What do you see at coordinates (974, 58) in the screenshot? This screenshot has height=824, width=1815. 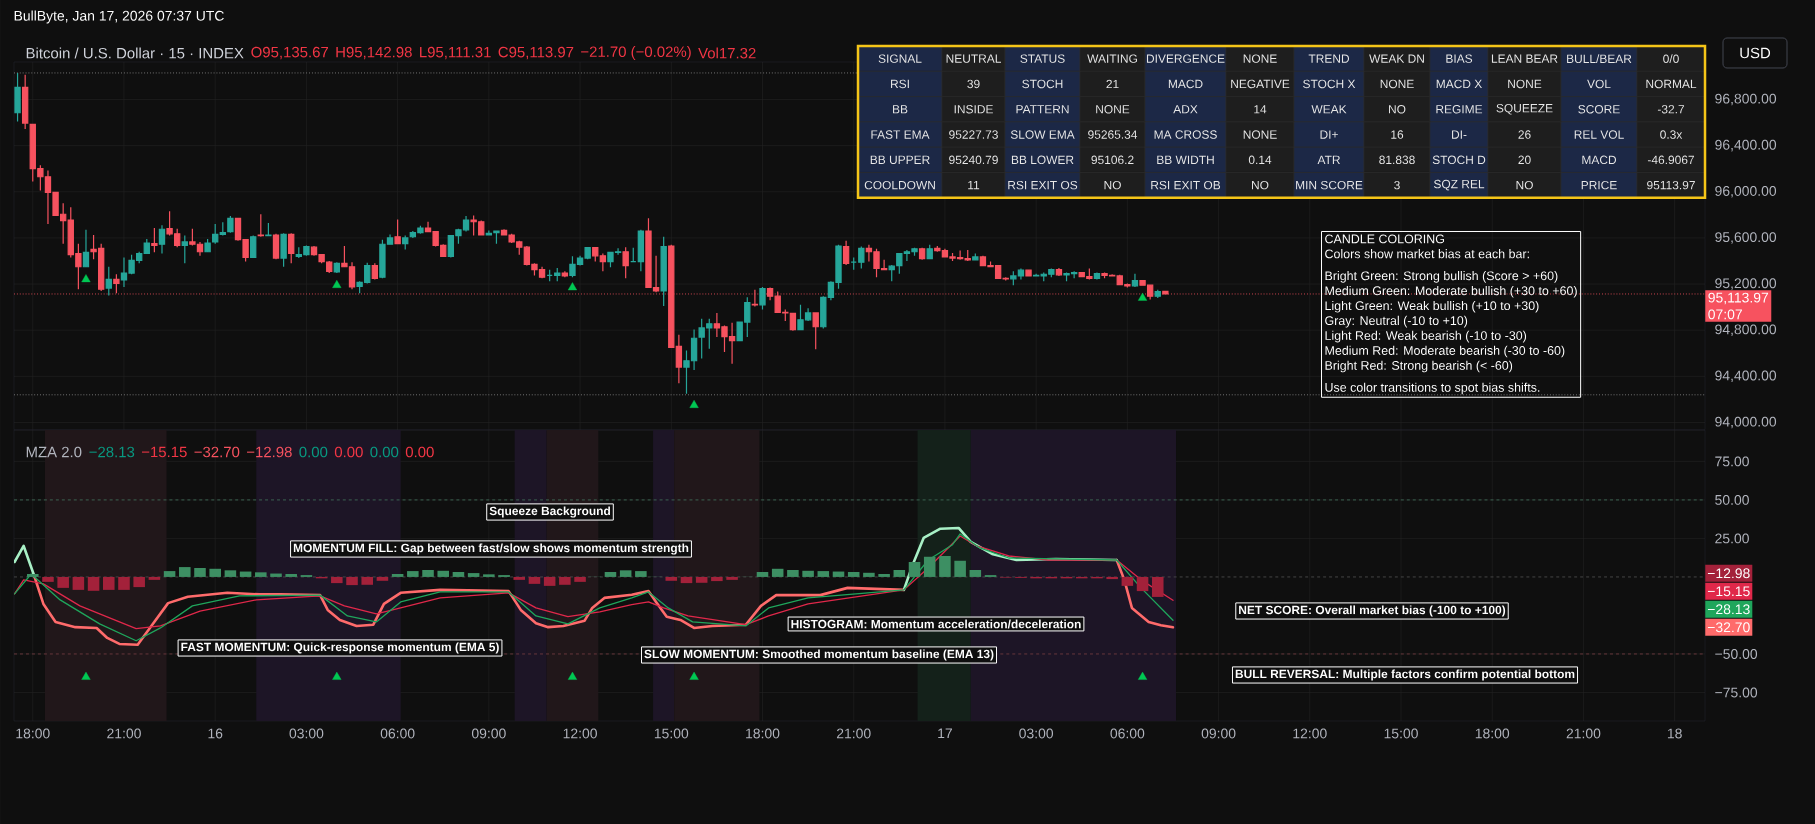 I see `annotation: NEUTRAL` at bounding box center [974, 58].